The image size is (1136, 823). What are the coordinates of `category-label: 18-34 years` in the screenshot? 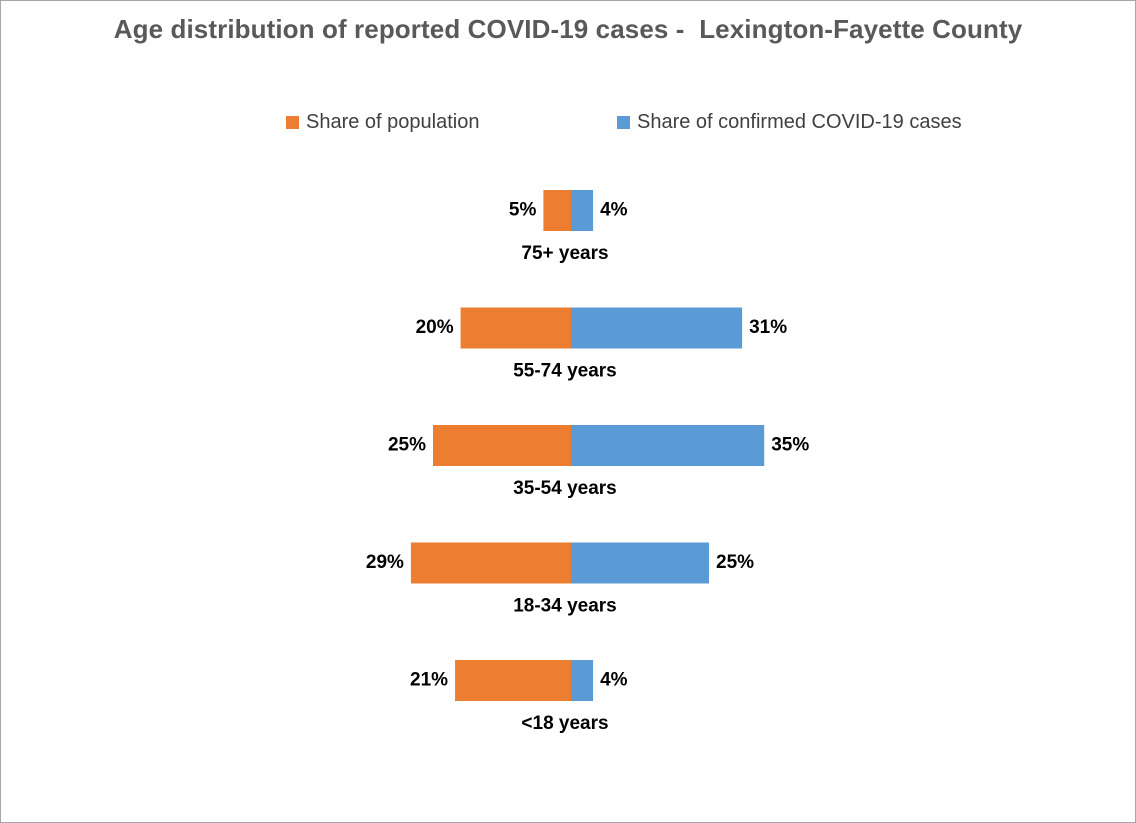 It's located at (565, 606).